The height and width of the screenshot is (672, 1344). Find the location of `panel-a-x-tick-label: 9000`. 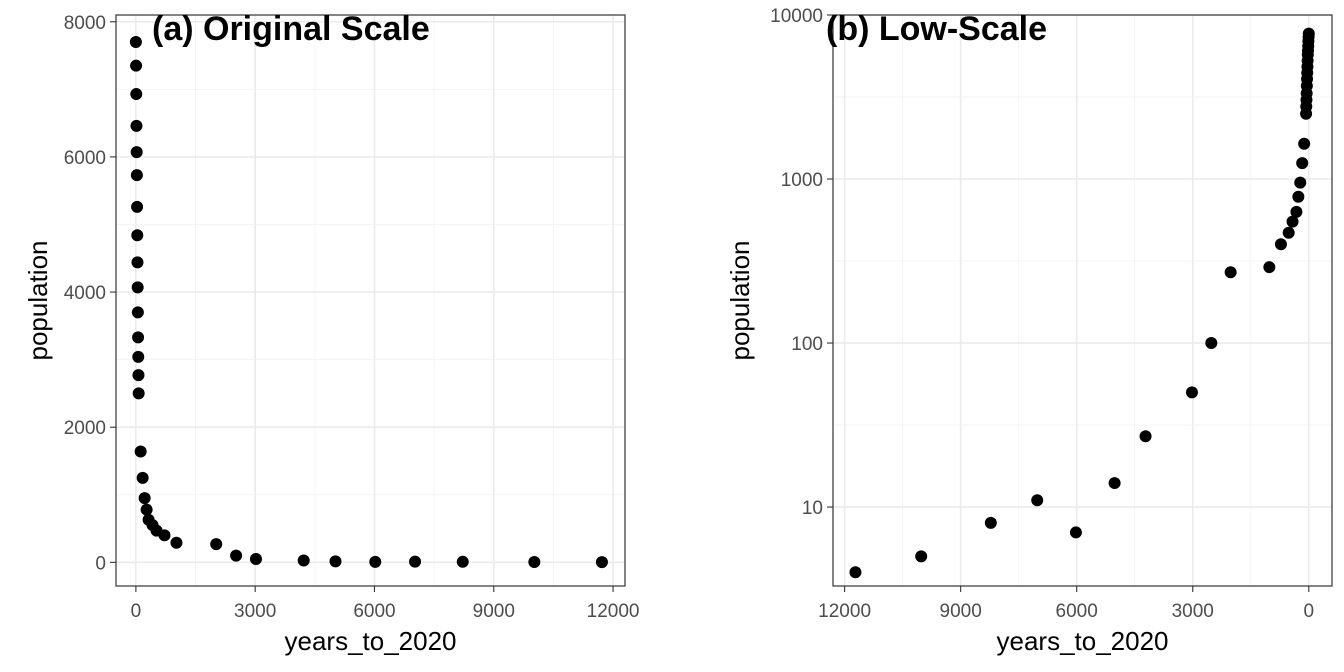

panel-a-x-tick-label: 9000 is located at coordinates (494, 611).